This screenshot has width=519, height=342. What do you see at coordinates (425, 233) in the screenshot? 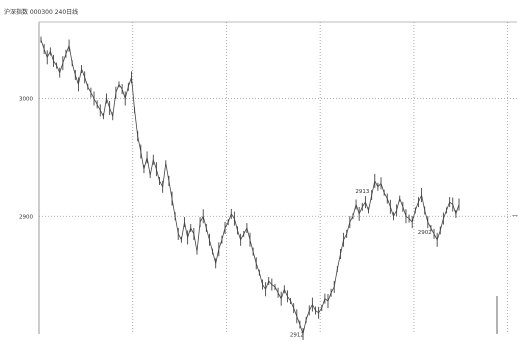
I see `annotation-label: 2902` at bounding box center [425, 233].